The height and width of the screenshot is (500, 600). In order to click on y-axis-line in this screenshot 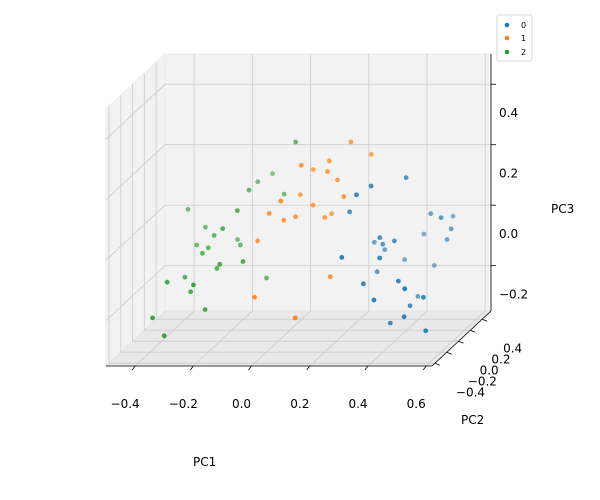, I will do `click(461, 338)`.